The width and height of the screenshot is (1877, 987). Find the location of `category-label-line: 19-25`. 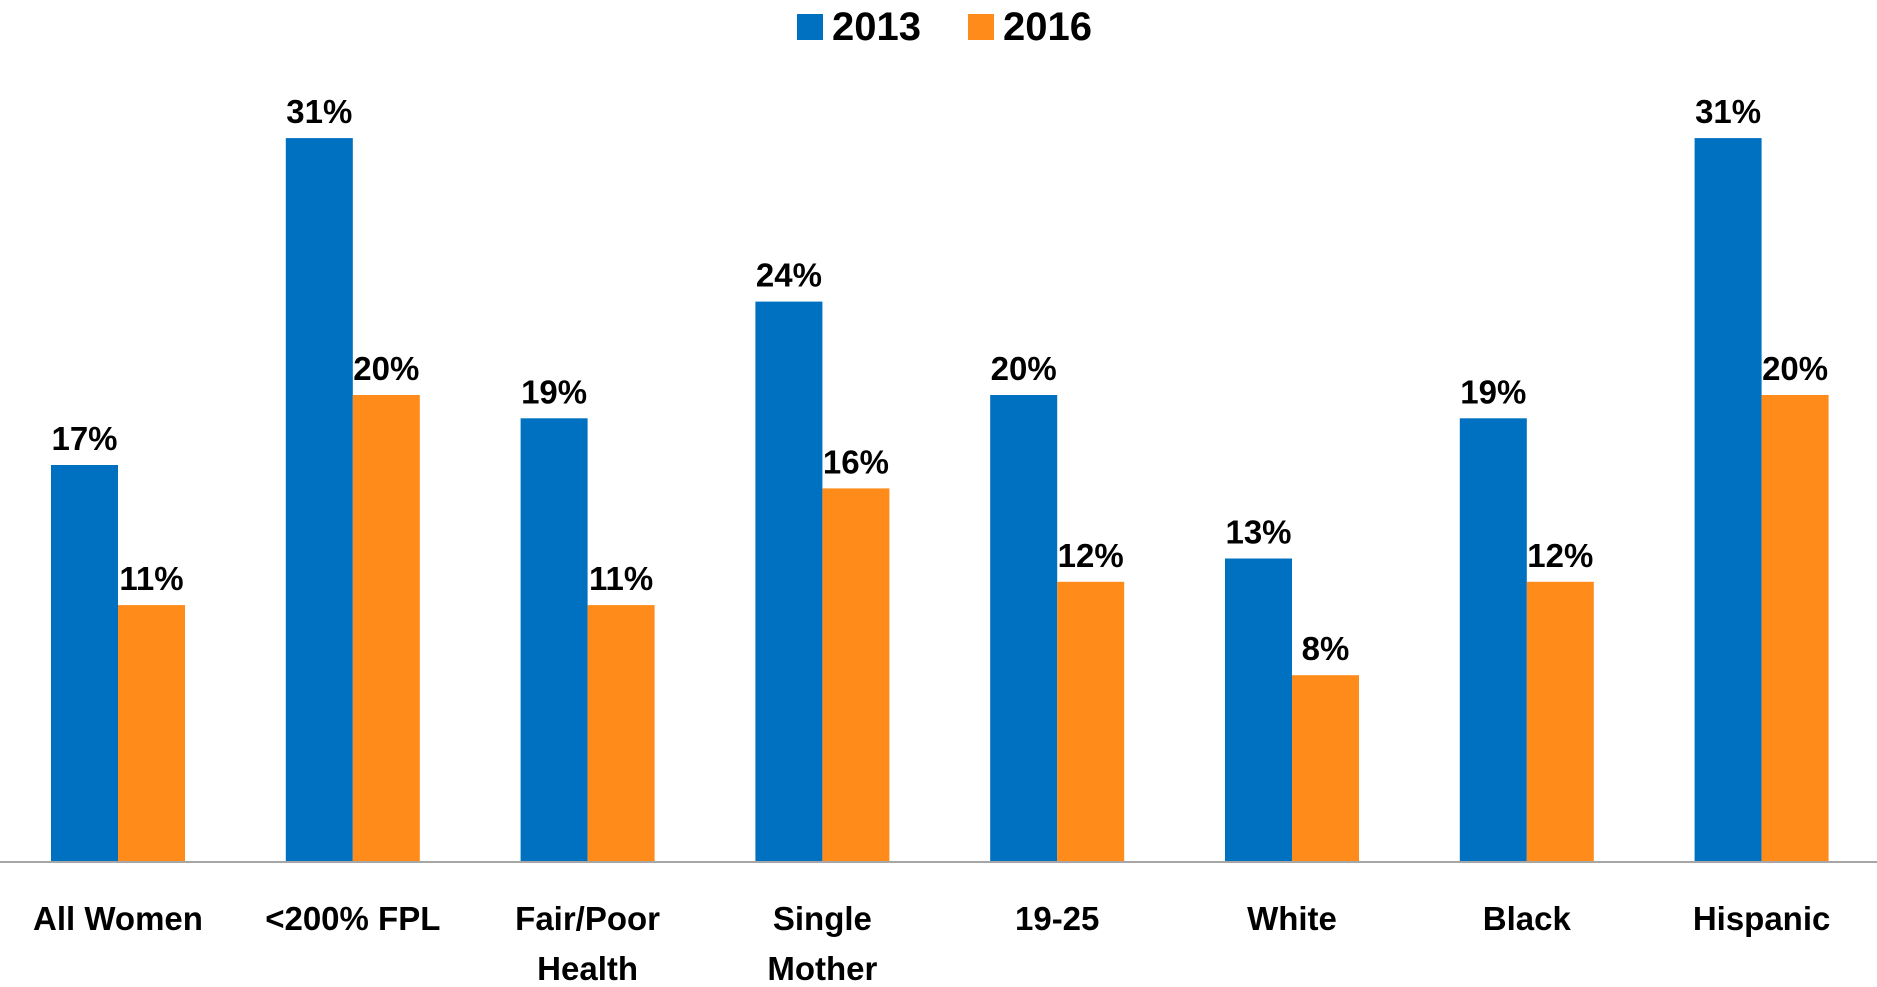

category-label-line: 19-25 is located at coordinates (1057, 918).